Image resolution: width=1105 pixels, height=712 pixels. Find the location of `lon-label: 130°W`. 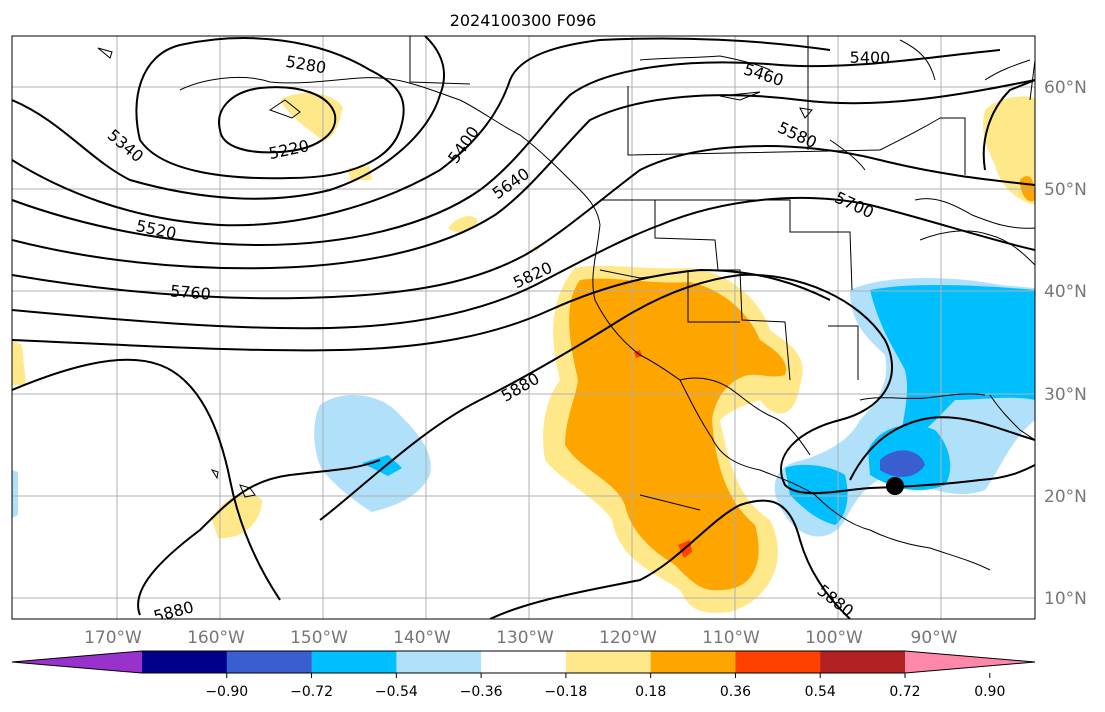

lon-label: 130°W is located at coordinates (525, 638).